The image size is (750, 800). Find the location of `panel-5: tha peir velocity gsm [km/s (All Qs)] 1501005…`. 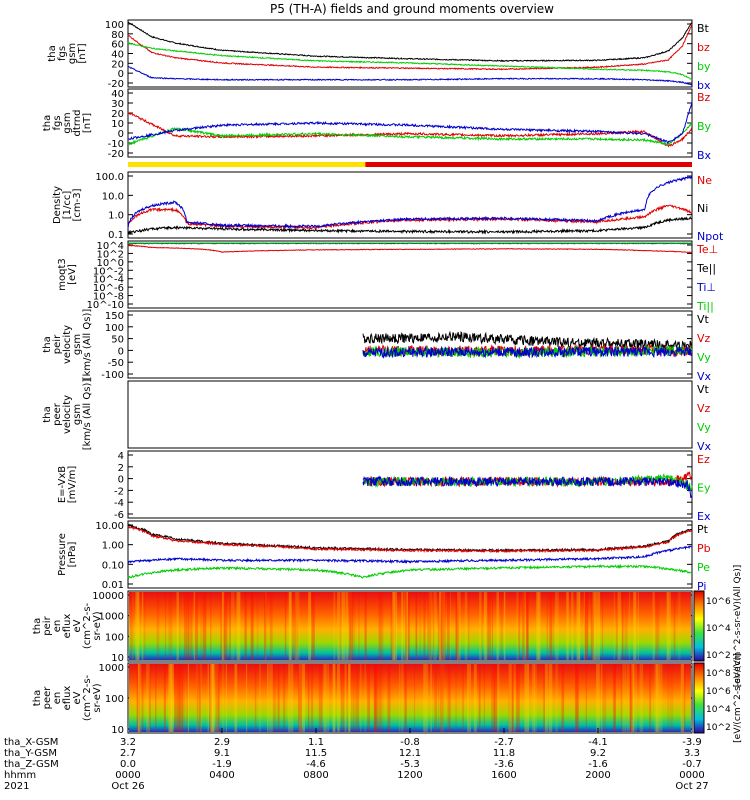

panel-5: tha peir velocity gsm [km/s (All Qs)] 1501005… is located at coordinates (377, 346).